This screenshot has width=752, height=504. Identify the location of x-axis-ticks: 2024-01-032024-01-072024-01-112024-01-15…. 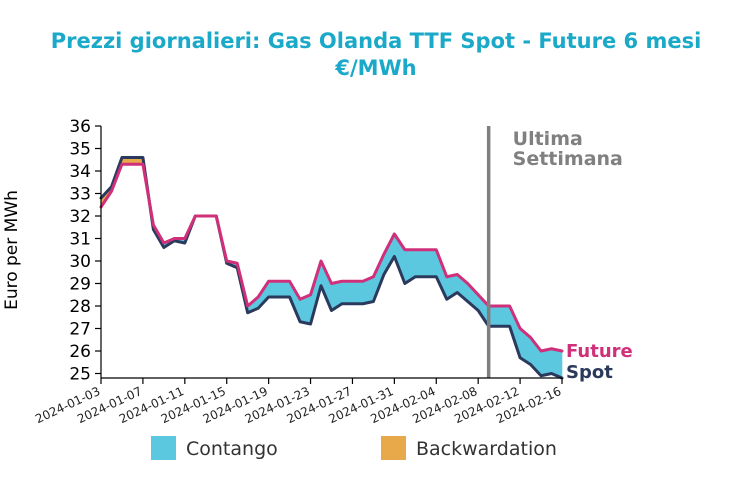
(298, 402).